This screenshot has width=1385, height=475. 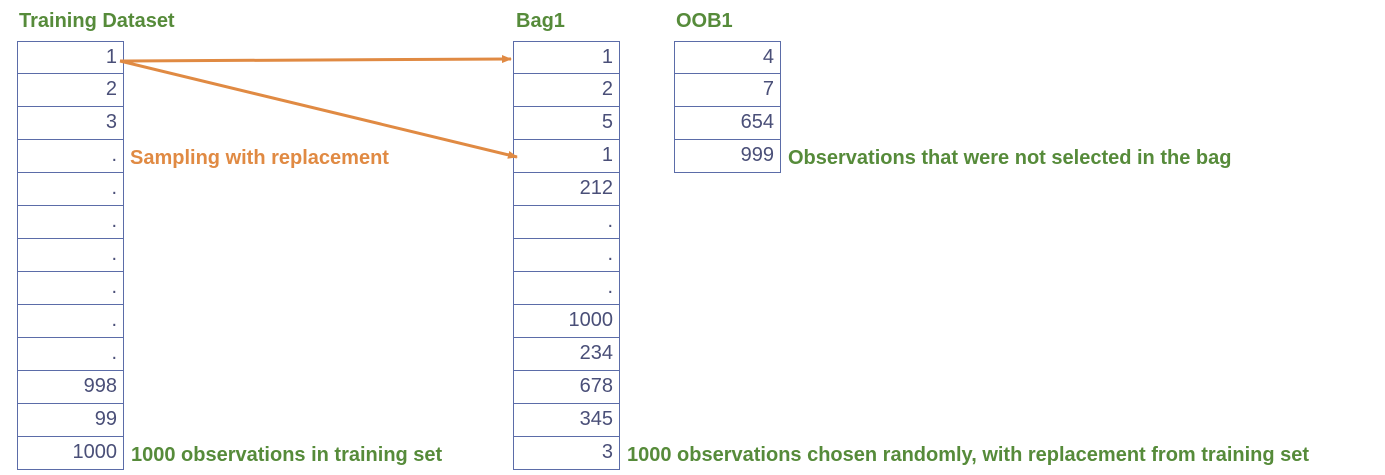 I want to click on training-dataset-column: 1 2 3....... 998 99 1000, so click(x=70, y=255).